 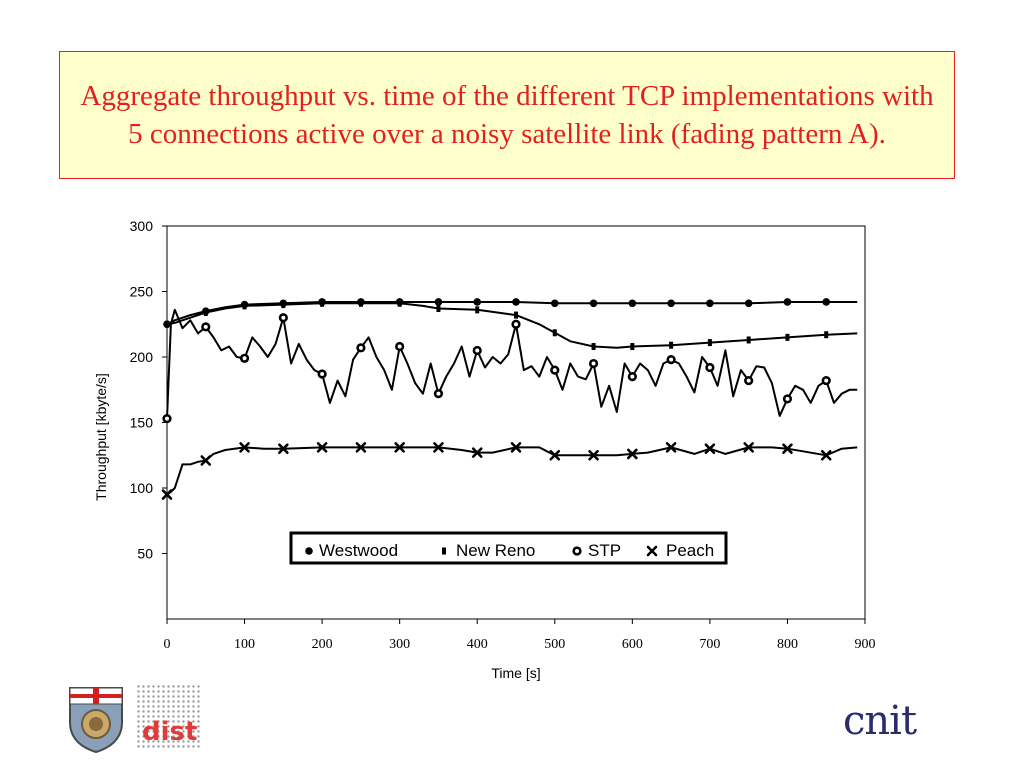 I want to click on legend: Westwood New Reno STP Peach, so click(x=508, y=548).